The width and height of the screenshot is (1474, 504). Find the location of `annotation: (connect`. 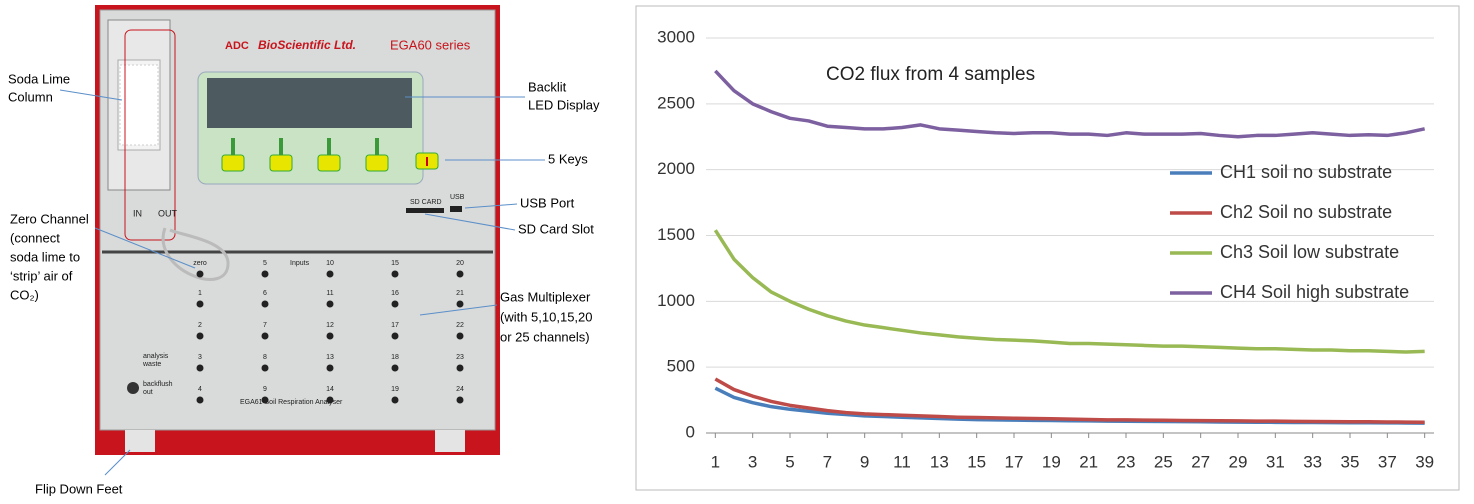

annotation: (connect is located at coordinates (35, 237).